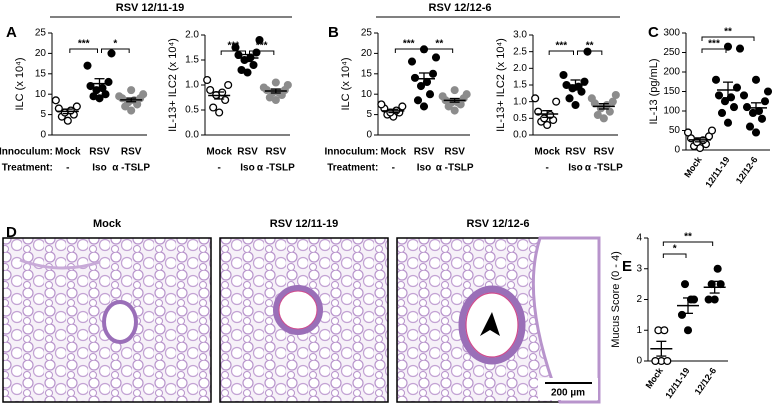 Image resolution: width=774 pixels, height=410 pixels. What do you see at coordinates (639, 299) in the screenshot?
I see `y-tick-label: 2` at bounding box center [639, 299].